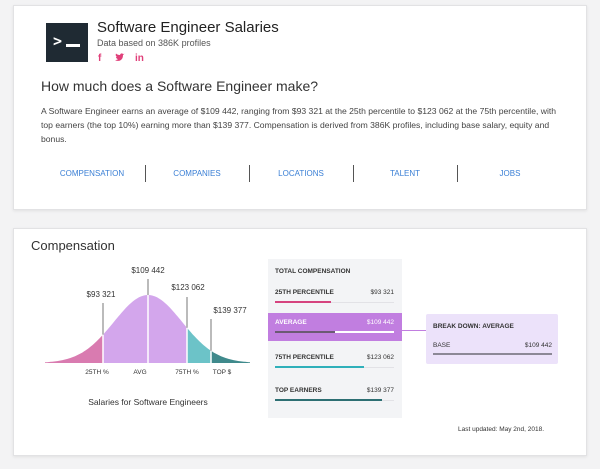 The height and width of the screenshot is (469, 600). Describe the element at coordinates (101, 294) in the screenshot. I see `label-p25-value: $93 321` at that location.